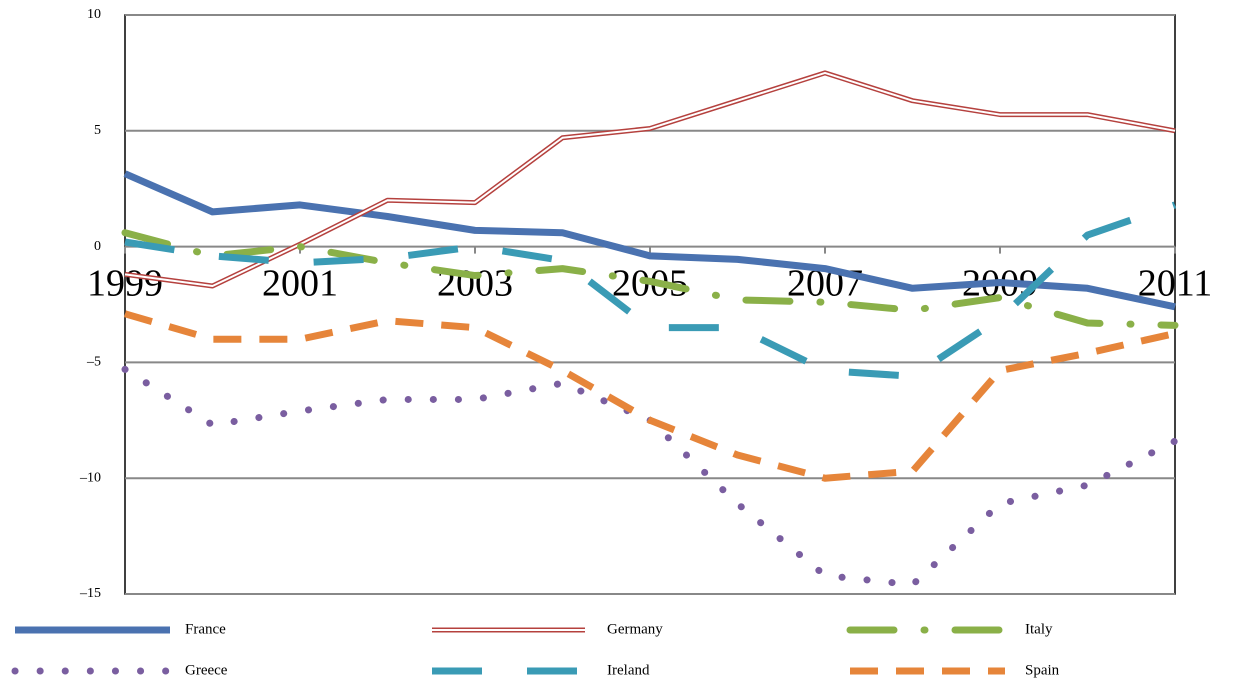 This screenshot has width=1239, height=682. Describe the element at coordinates (205, 629) in the screenshot. I see `legend-label: France` at that location.